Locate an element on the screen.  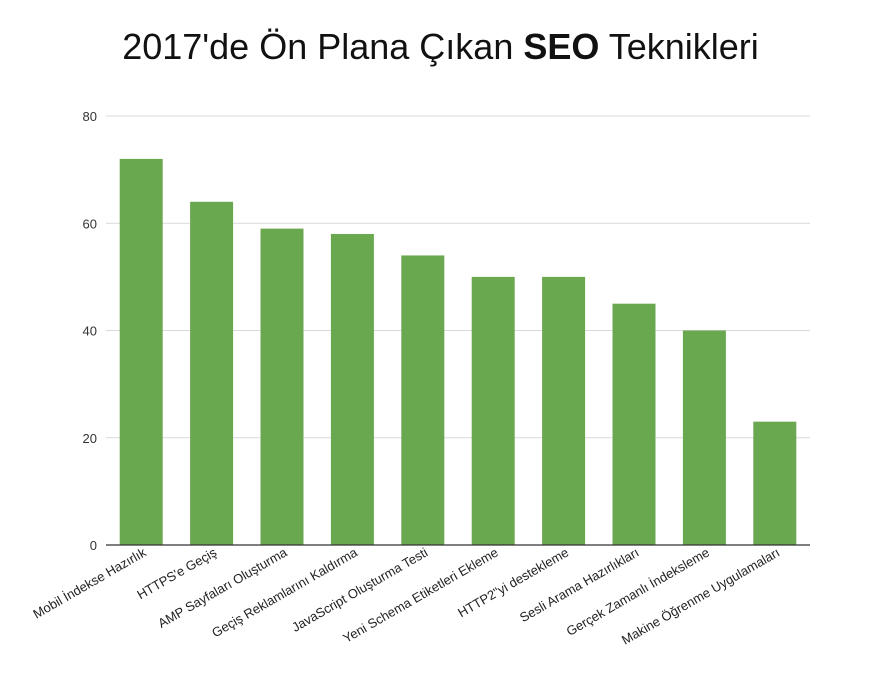
x-category-label: AMP Sayfaları Oluşturma is located at coordinates (222, 587).